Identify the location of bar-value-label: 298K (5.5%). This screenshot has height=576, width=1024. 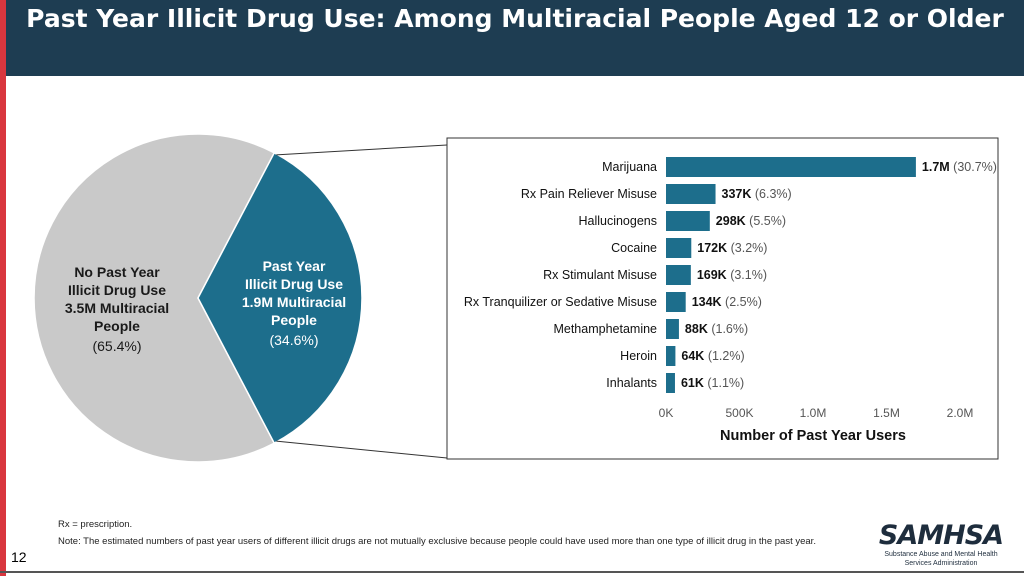
(751, 221).